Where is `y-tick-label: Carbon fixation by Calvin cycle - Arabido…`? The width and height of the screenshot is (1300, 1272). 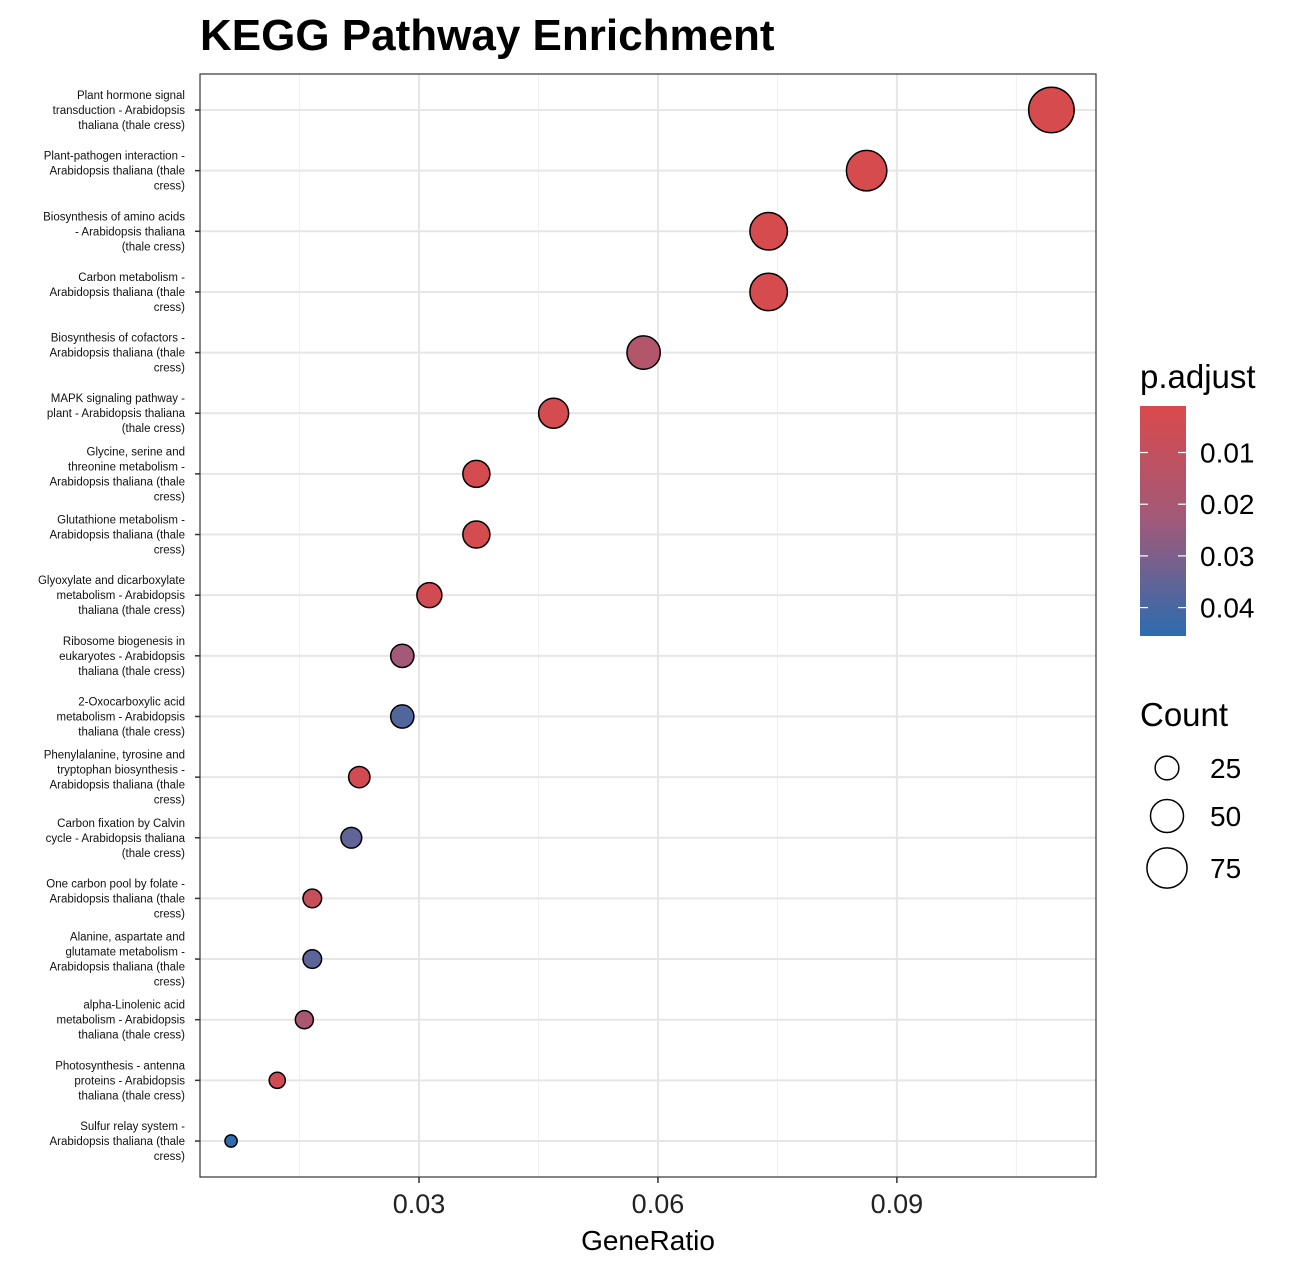
y-tick-label: Carbon fixation by Calvin cycle - Arabido… is located at coordinates (116, 839).